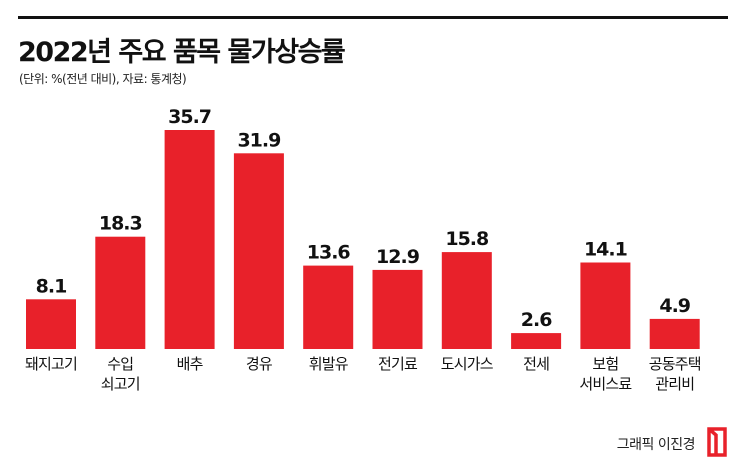  Describe the element at coordinates (605, 250) in the screenshot. I see `value-label-9: 14.1` at that location.